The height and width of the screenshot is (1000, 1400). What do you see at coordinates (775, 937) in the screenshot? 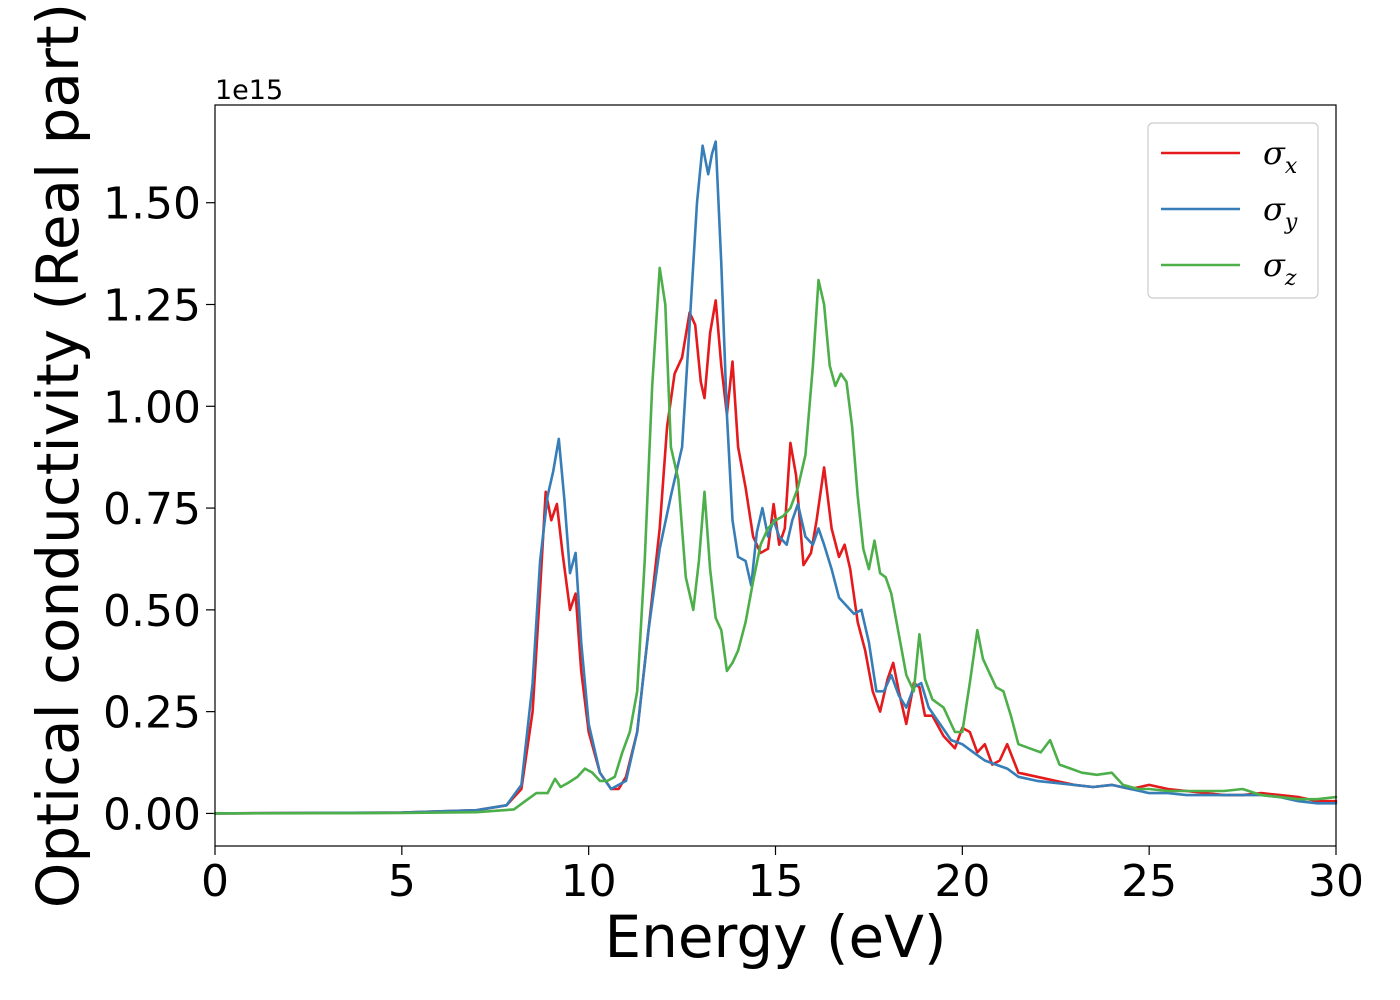
I see `x-axis-label: Energy (eV)` at bounding box center [775, 937].